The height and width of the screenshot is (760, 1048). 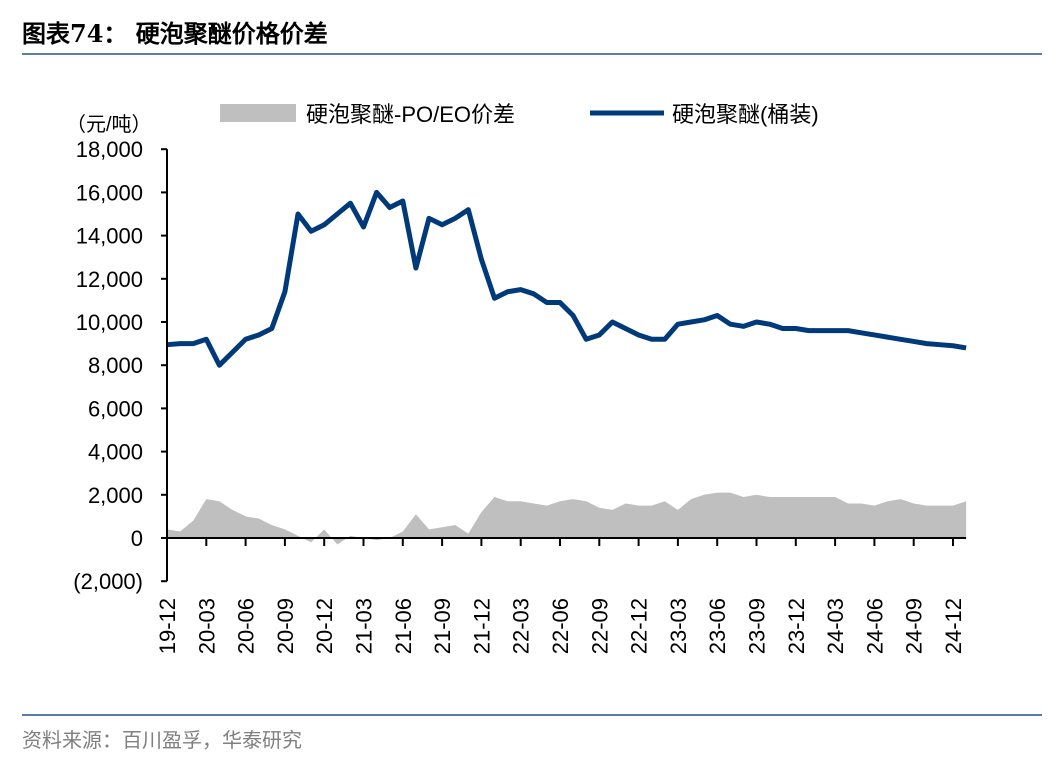 What do you see at coordinates (678, 626) in the screenshot?
I see `x-tick-label: 23-03` at bounding box center [678, 626].